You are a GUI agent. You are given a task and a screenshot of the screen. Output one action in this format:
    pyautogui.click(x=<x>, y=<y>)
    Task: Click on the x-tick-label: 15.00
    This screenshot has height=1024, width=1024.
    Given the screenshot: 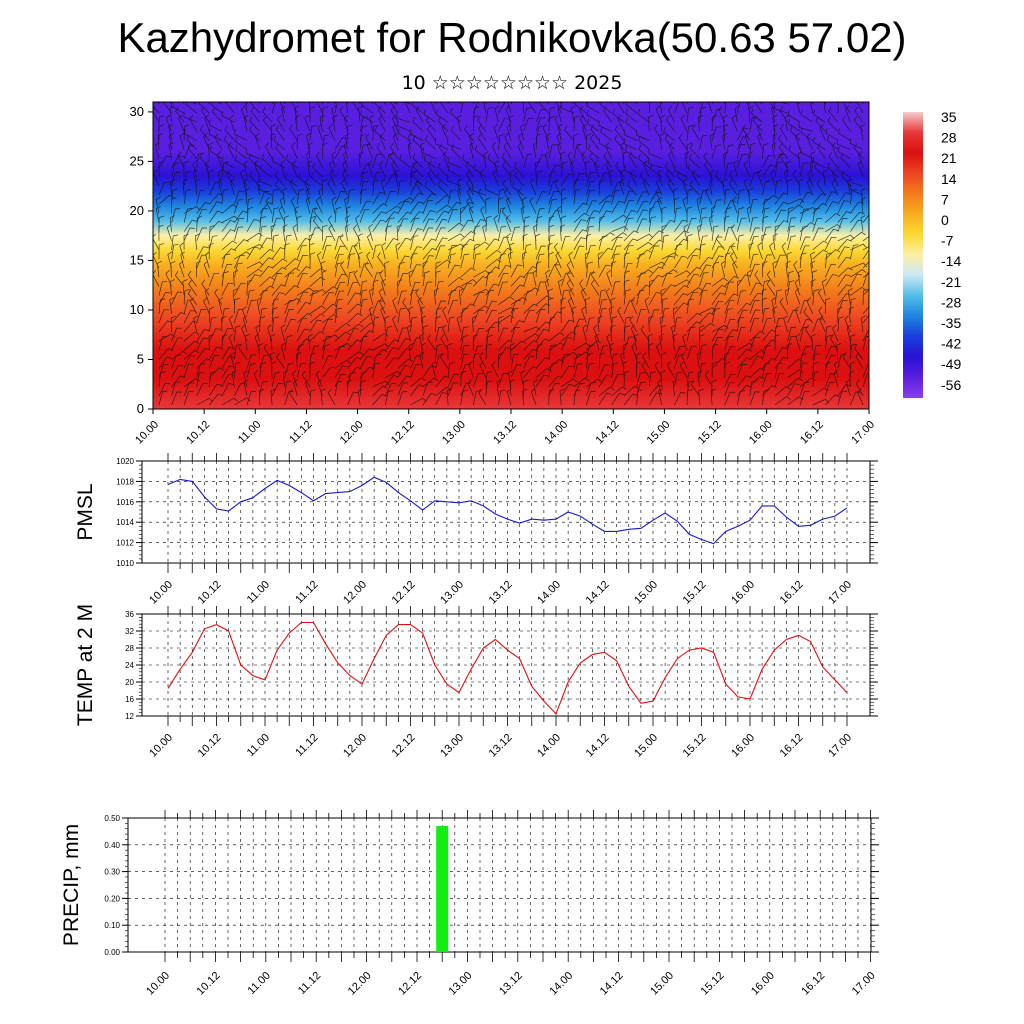 What is the action you would take?
    pyautogui.click(x=659, y=433)
    